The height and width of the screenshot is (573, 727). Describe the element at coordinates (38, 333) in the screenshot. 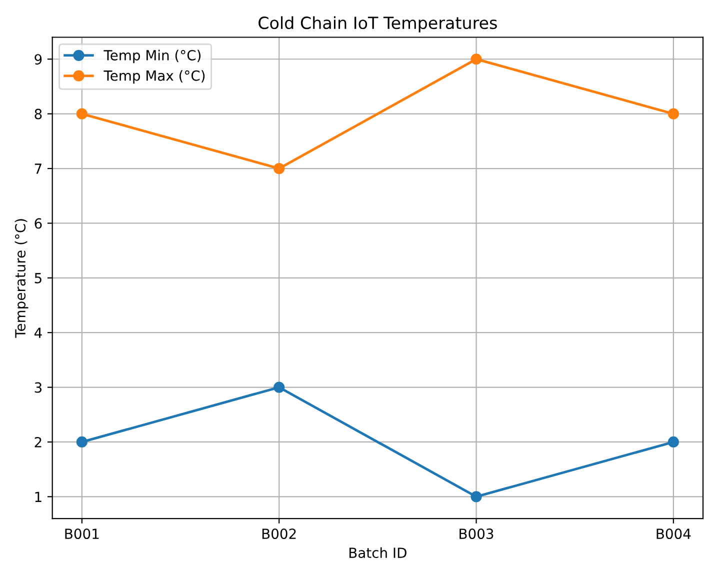

I see `y-tick-label: 4` at that location.